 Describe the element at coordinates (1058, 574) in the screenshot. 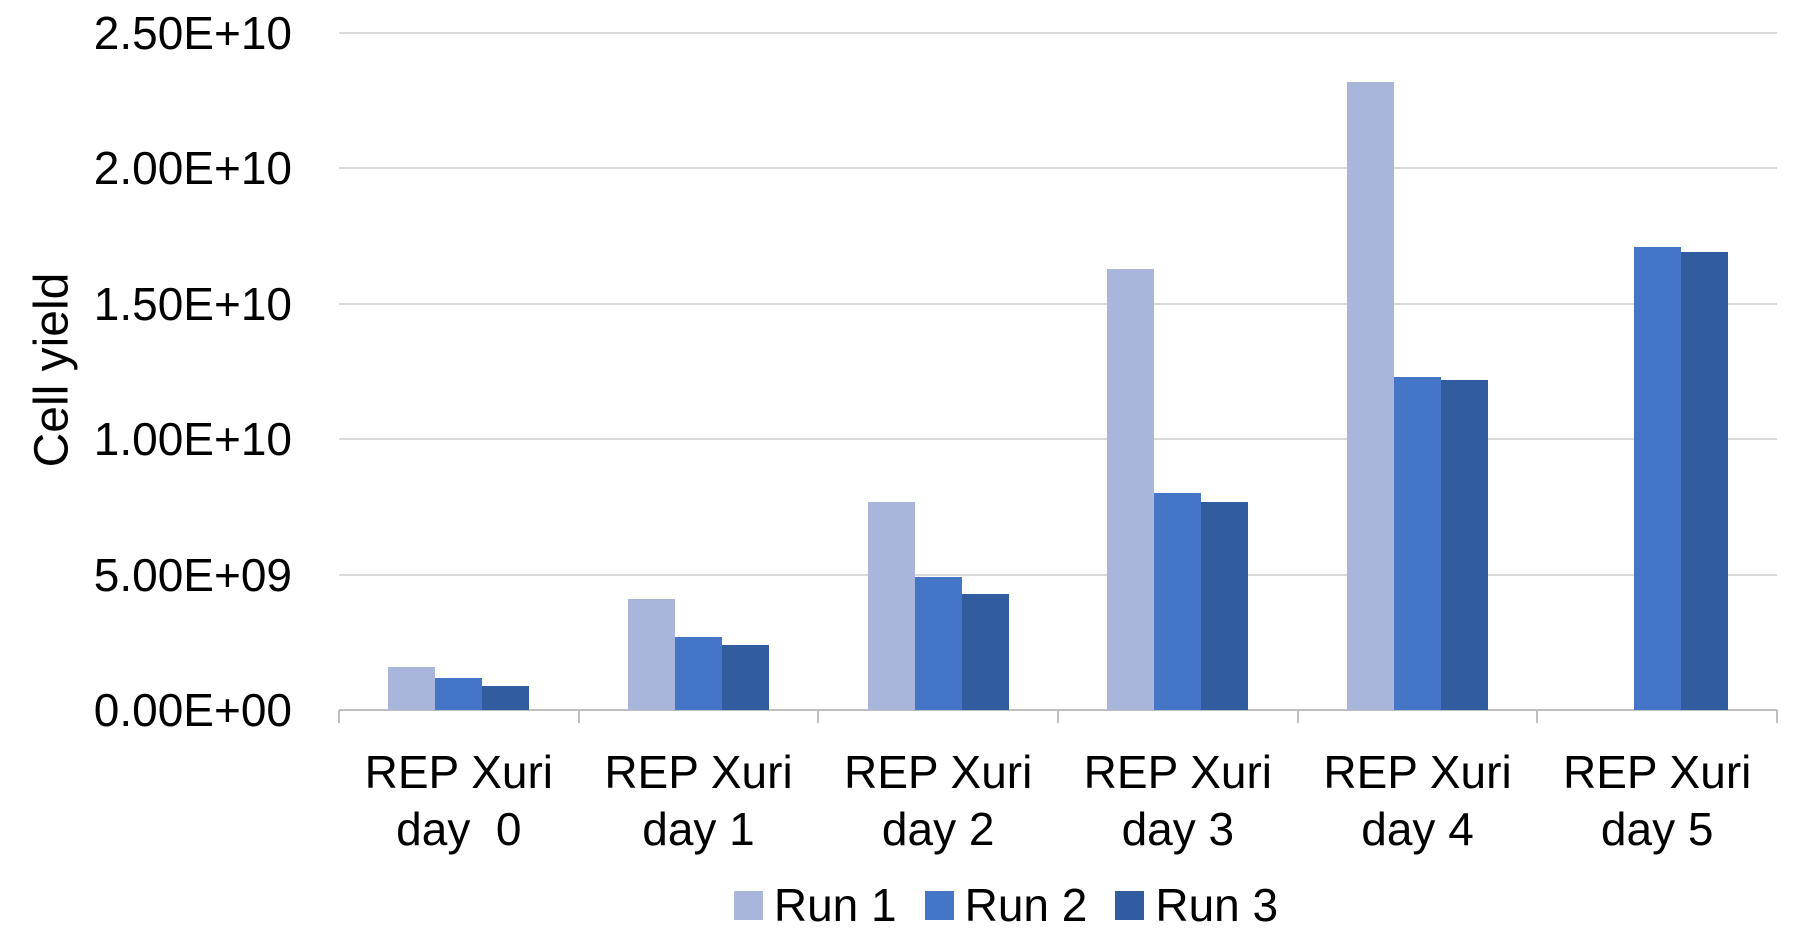

I see `gridline-5.00E+09` at that location.